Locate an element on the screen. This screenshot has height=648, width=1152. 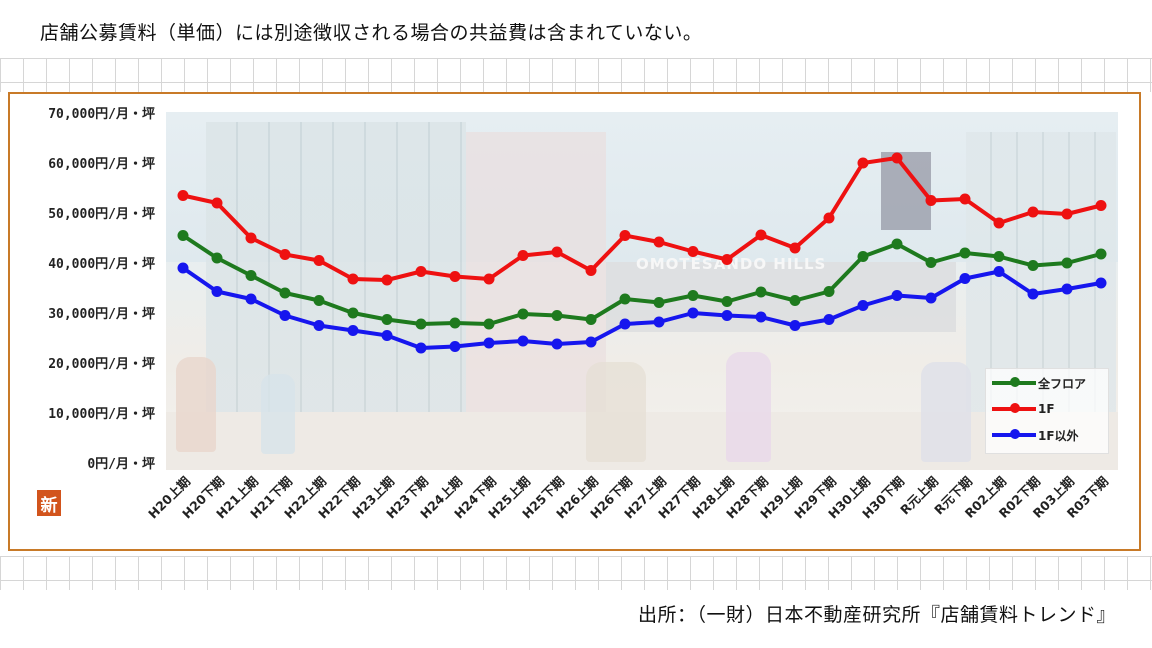
legend-label-non-1f: 1F以外 is located at coordinates (1058, 435).